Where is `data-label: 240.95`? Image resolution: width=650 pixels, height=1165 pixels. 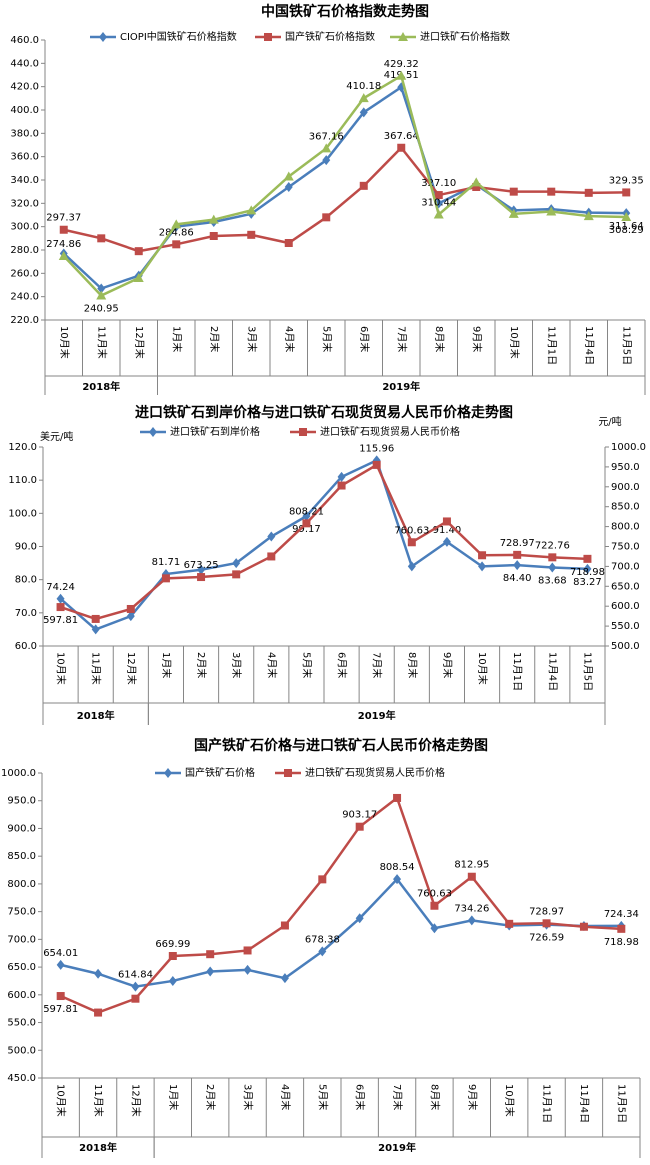 data-label: 240.95 is located at coordinates (101, 309).